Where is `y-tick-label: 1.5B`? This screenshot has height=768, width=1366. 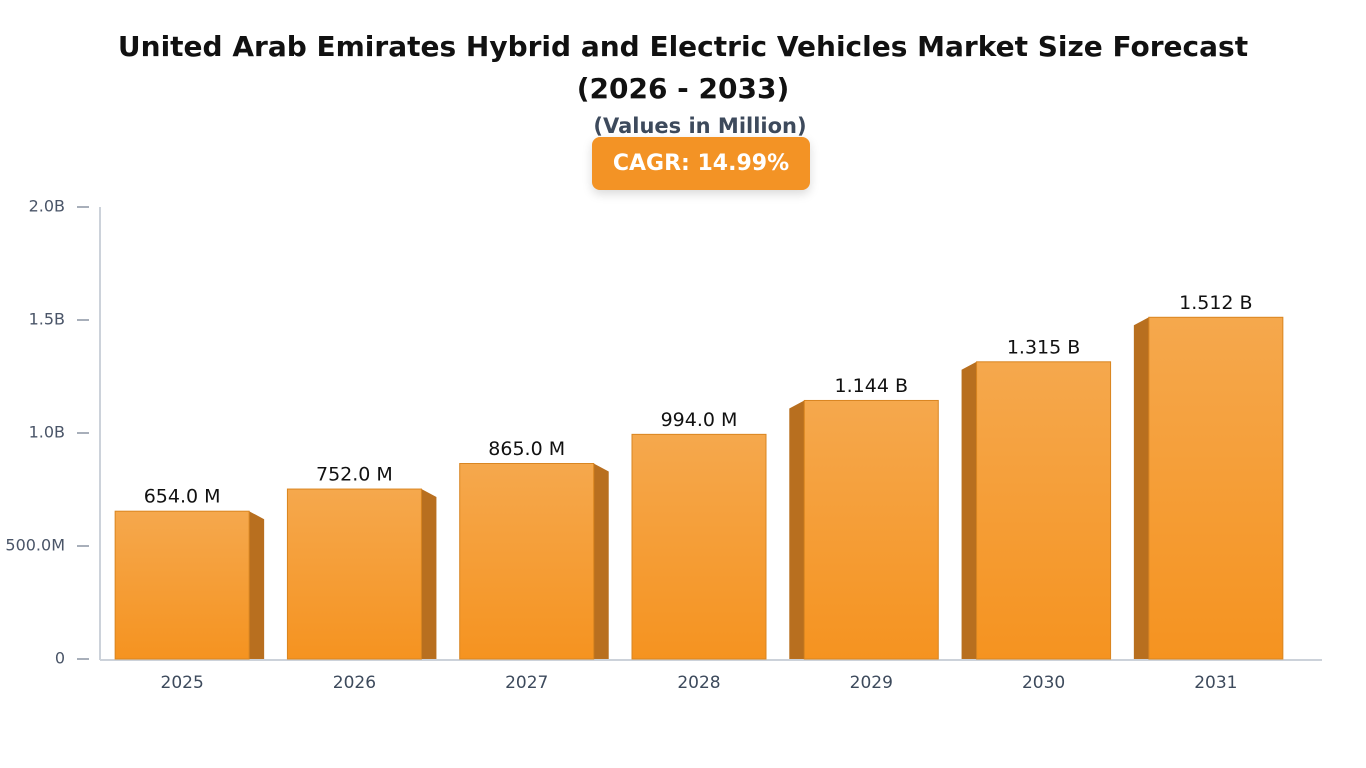 y-tick-label: 1.5B is located at coordinates (47, 319).